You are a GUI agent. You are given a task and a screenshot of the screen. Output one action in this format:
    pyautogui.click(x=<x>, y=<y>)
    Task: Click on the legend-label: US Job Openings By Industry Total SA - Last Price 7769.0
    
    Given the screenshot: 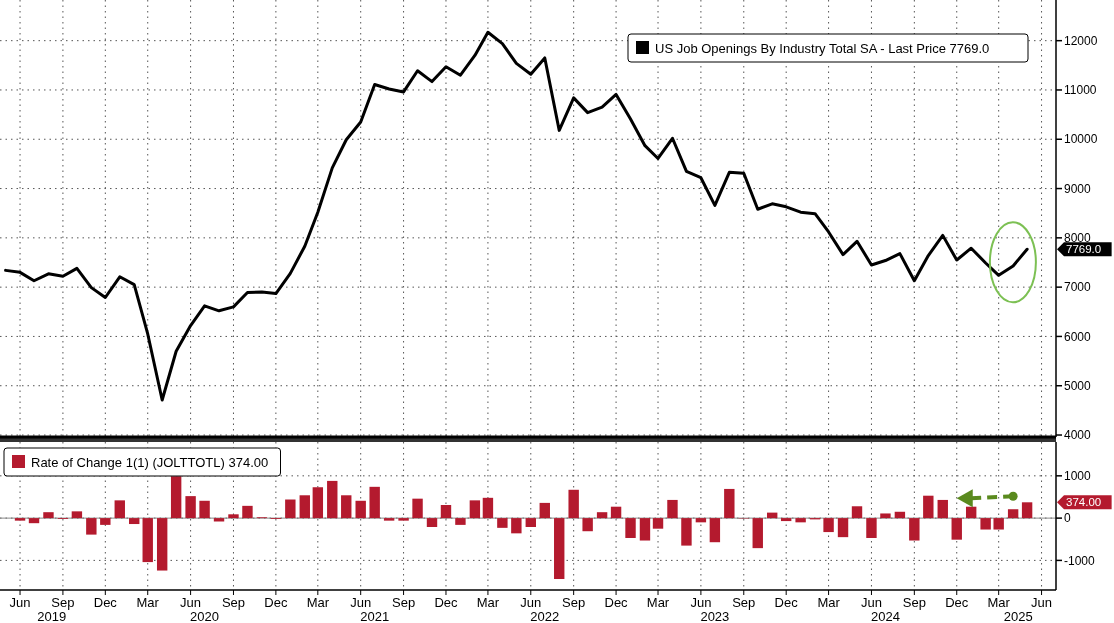 What is the action you would take?
    pyautogui.click(x=822, y=48)
    